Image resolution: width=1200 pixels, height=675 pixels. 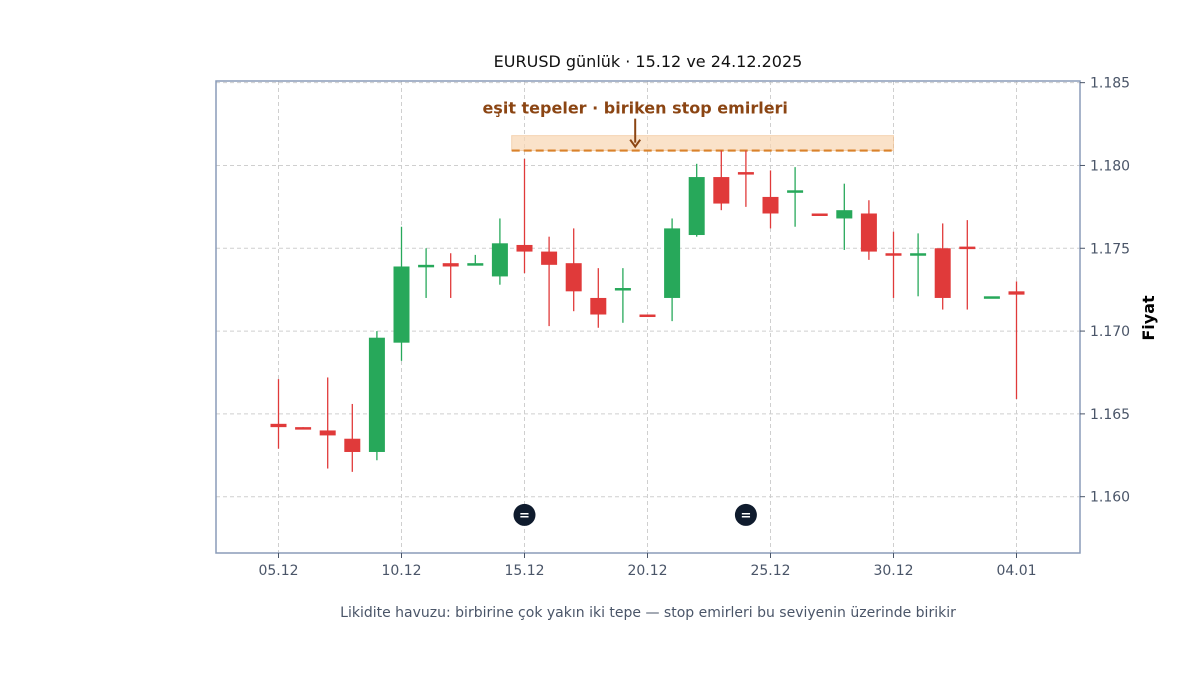 I want to click on x-tick-label: 30.12, so click(x=893, y=571).